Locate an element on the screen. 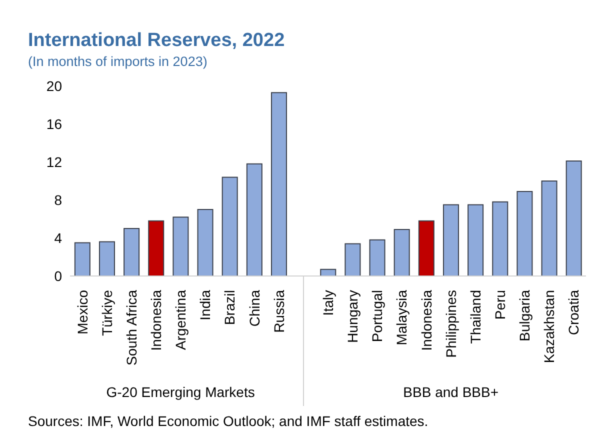 This screenshot has height=447, width=599. x-tick-label: Türkiye is located at coordinates (106, 313).